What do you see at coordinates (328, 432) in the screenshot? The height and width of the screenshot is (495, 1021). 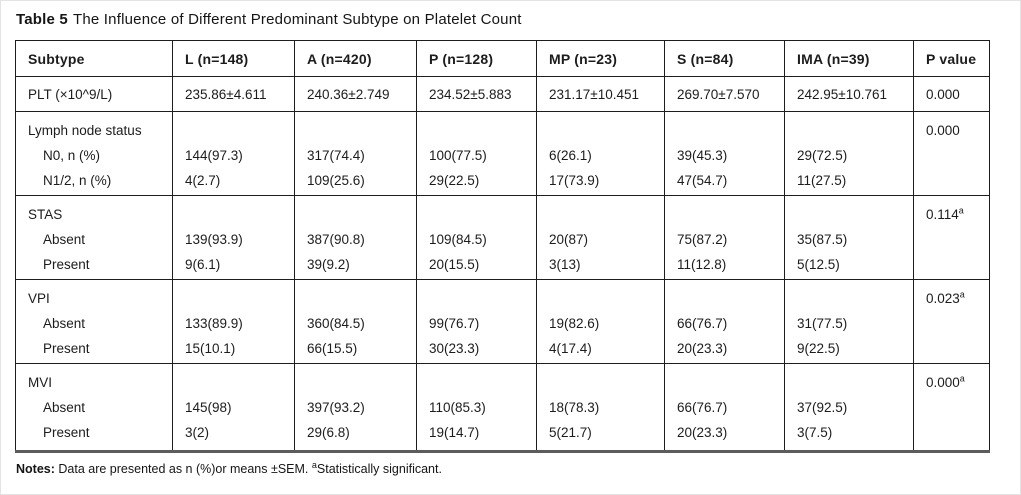 I see `cell-value: 29(6.8)` at bounding box center [328, 432].